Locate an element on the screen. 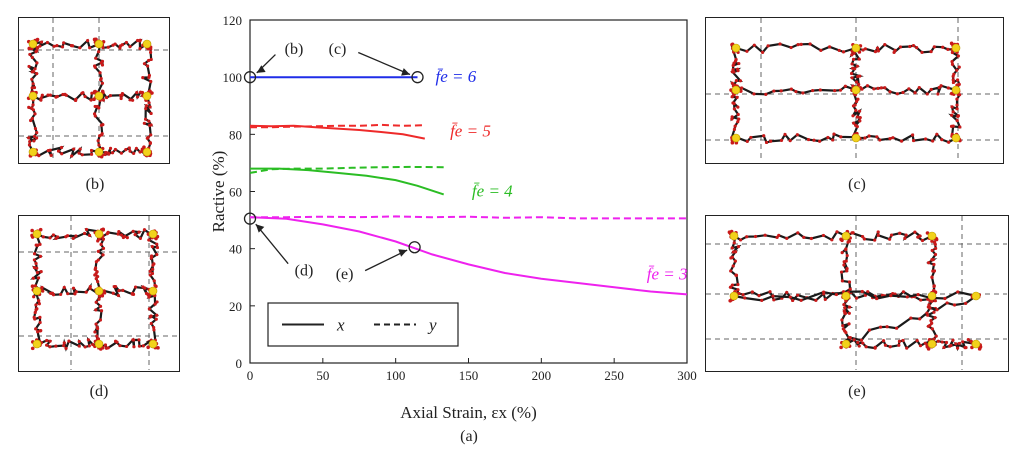 The image size is (1018, 461). marker-arrowhead-e is located at coordinates (403, 253).